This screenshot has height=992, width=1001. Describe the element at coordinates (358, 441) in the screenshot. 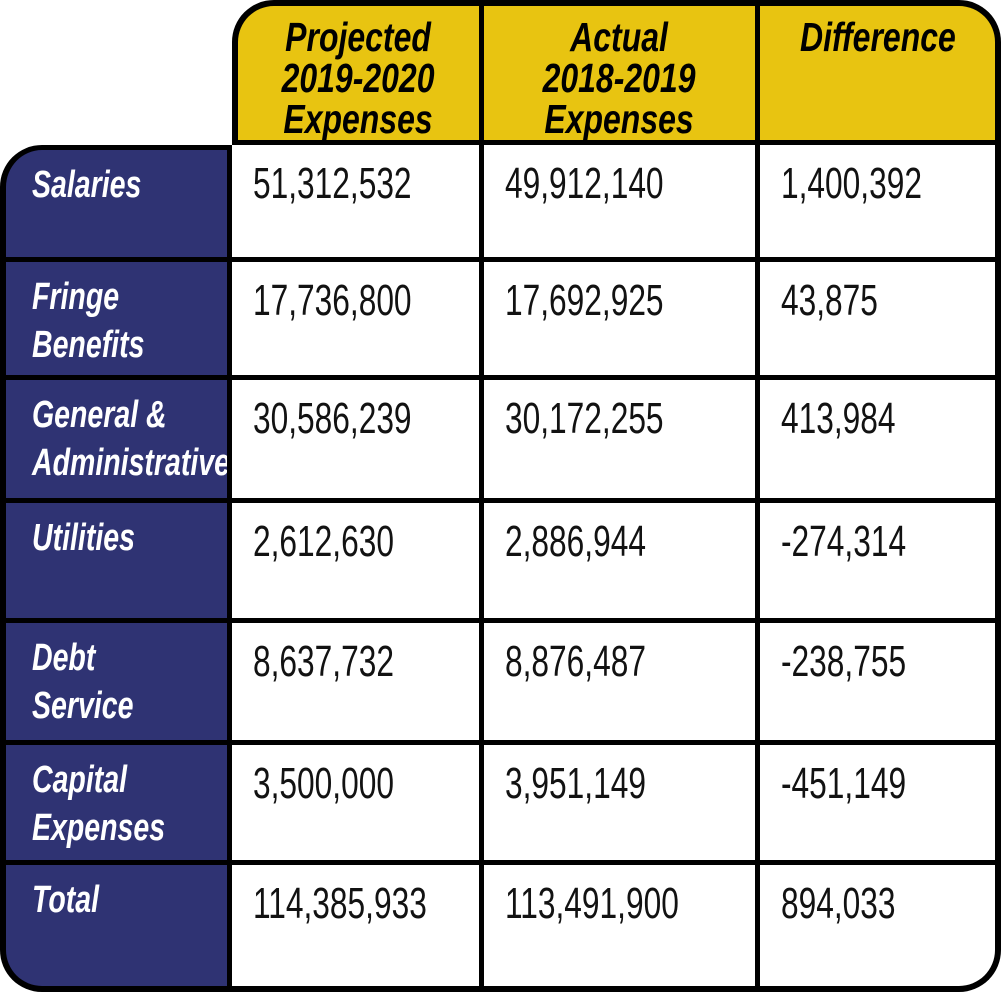

I see `cell-general-administrative-projected: 30,586,239` at that location.